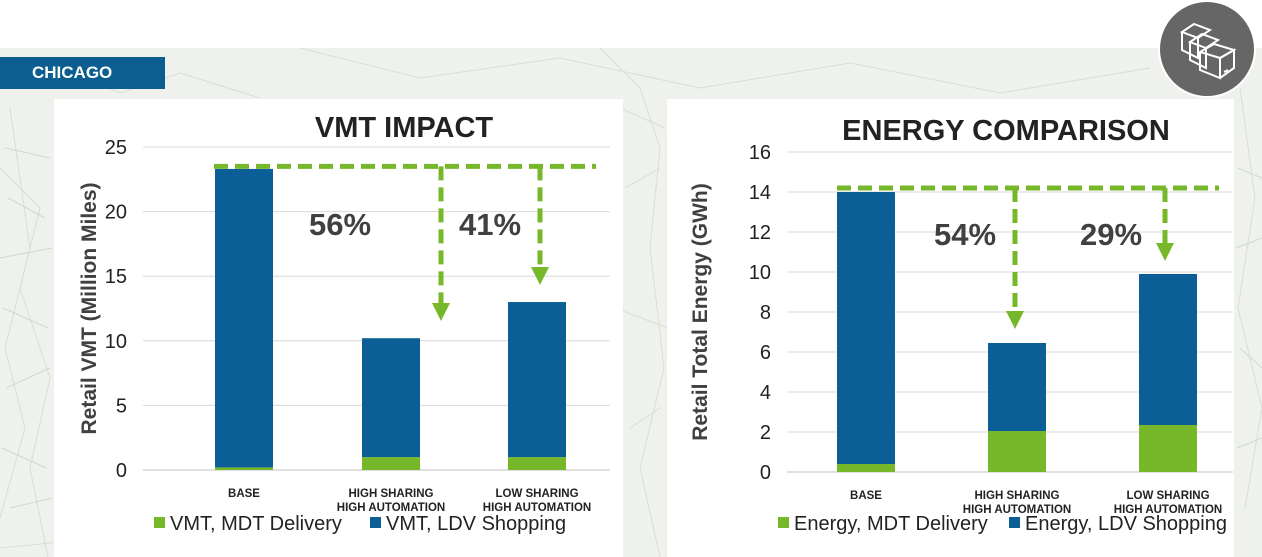 This screenshot has height=557, width=1262. Describe the element at coordinates (116, 213) in the screenshot. I see `y-tick-label: 20` at that location.